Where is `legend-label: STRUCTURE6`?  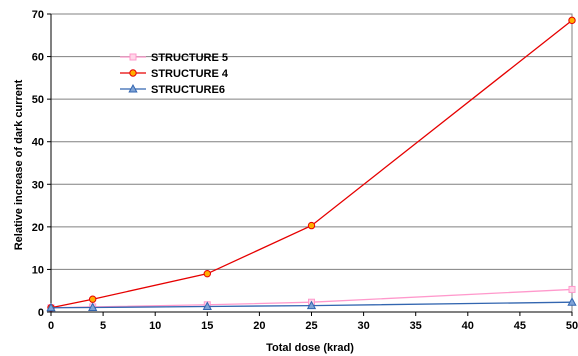 legend-label: STRUCTURE6 is located at coordinates (188, 90).